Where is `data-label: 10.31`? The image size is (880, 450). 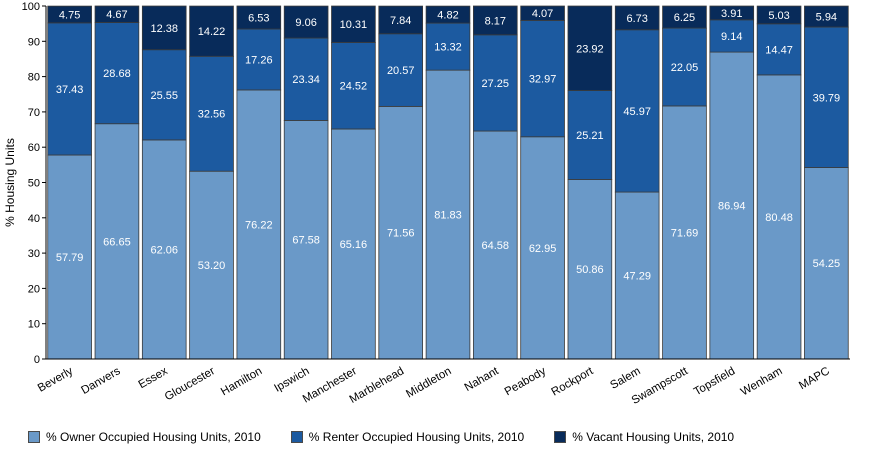
data-label: 10.31 is located at coordinates (354, 25).